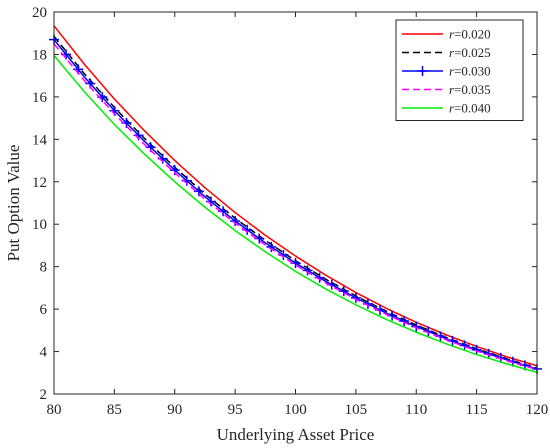 The image size is (550, 448). Describe the element at coordinates (54, 410) in the screenshot. I see `x-tick-label: 80` at that location.